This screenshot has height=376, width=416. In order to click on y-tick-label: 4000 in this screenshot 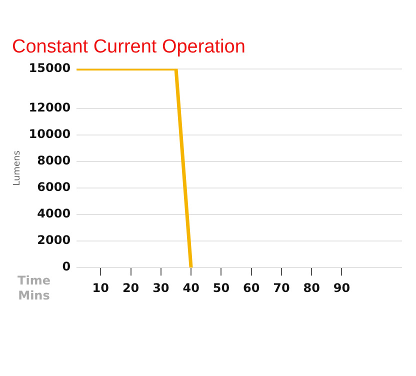, I will do `click(54, 213)`.